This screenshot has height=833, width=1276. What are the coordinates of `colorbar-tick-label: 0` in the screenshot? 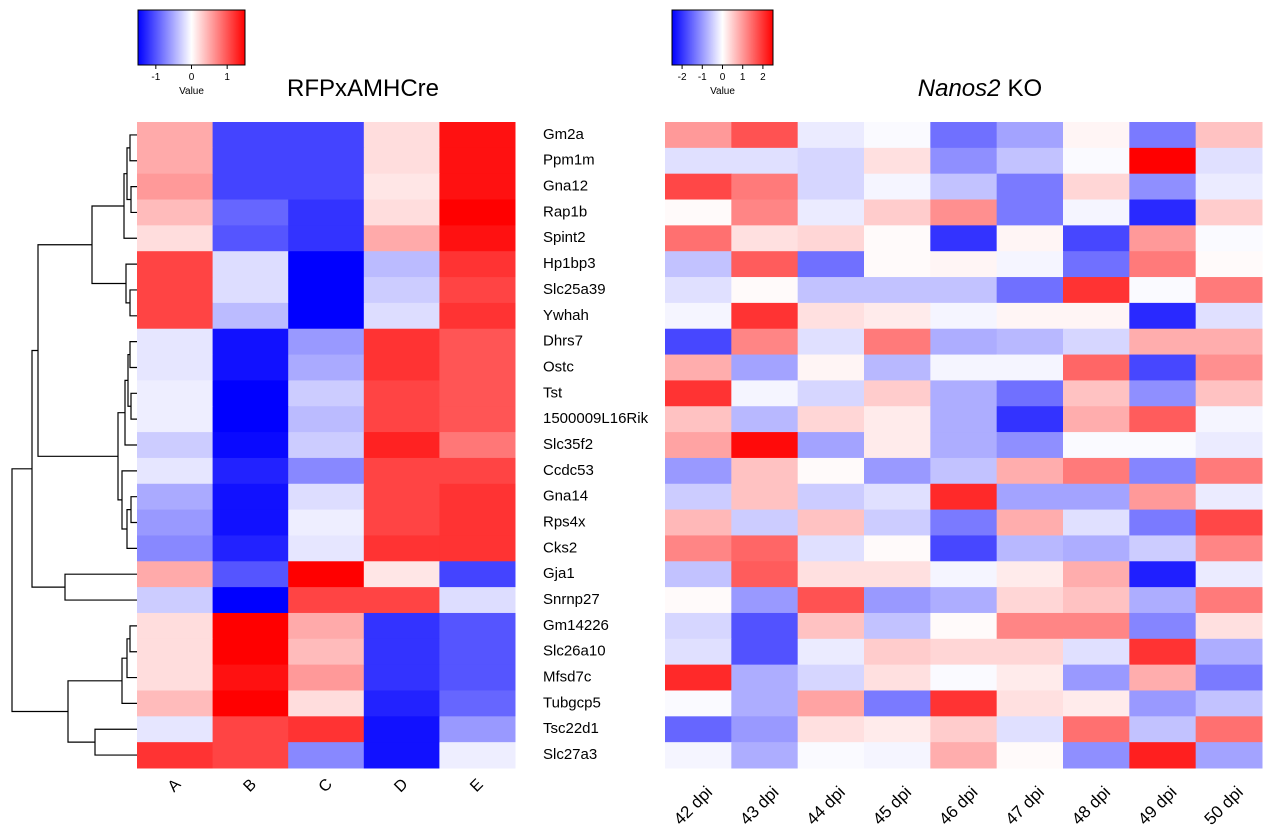 It's located at (723, 77).